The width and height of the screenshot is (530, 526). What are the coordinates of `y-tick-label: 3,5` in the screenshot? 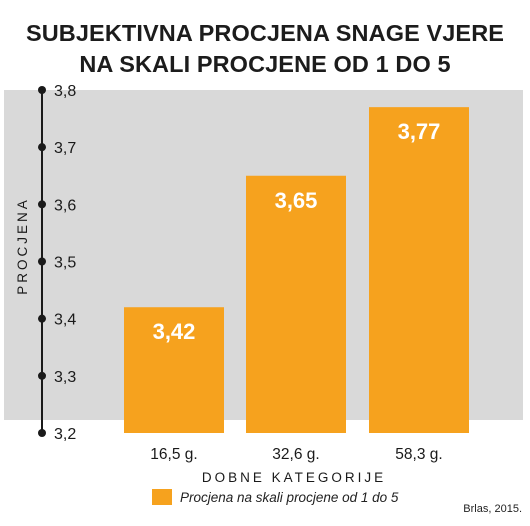 It's located at (65, 263).